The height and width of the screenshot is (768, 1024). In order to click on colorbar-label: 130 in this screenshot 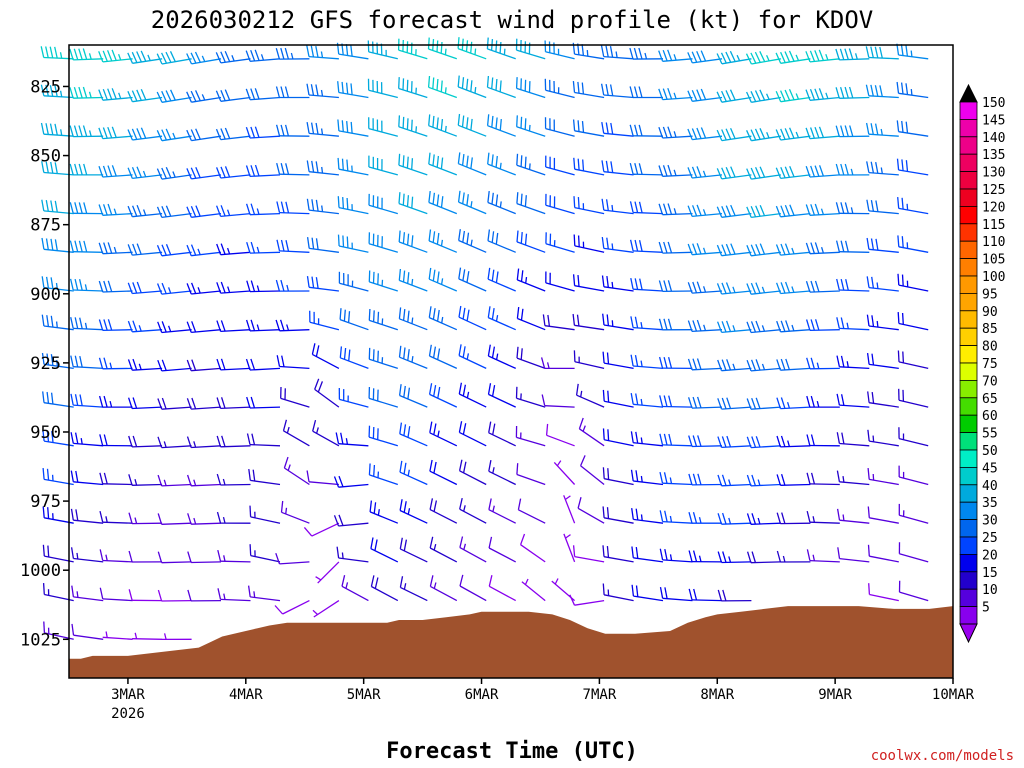, I will do `click(993, 173)`.